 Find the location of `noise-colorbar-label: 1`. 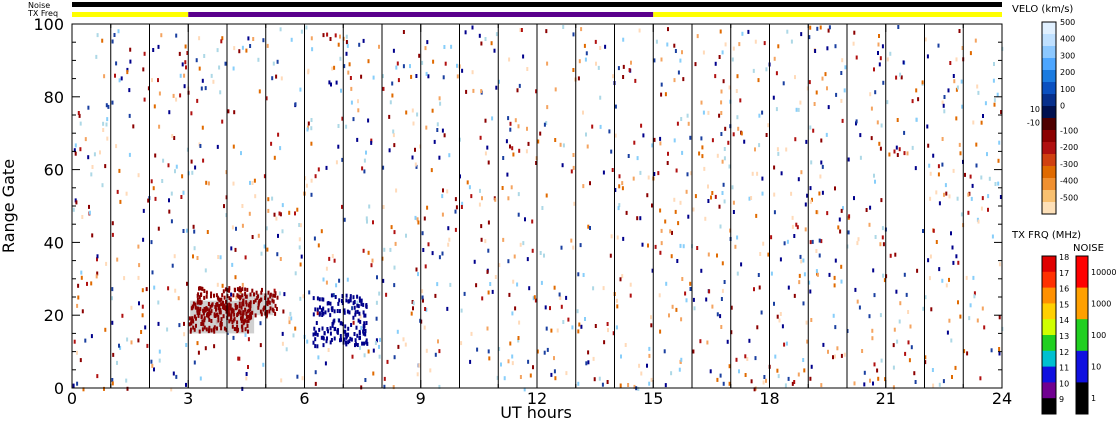

noise-colorbar-label: 1 is located at coordinates (1093, 398).